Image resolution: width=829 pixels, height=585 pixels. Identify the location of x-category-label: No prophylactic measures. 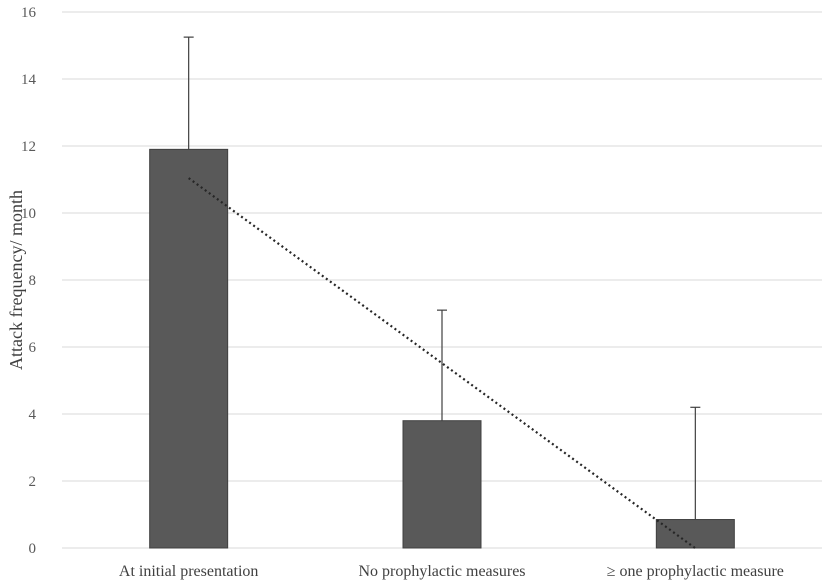
(441, 571).